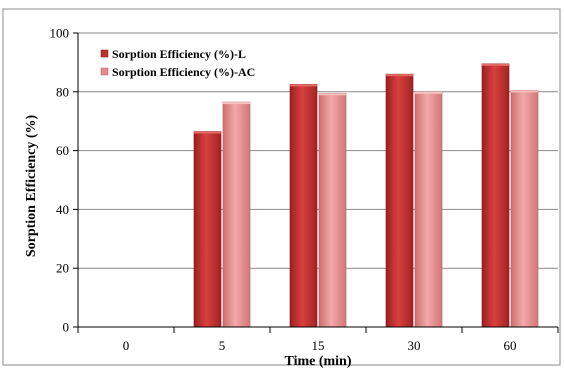  I want to click on x-tick-label: 60, so click(510, 345).